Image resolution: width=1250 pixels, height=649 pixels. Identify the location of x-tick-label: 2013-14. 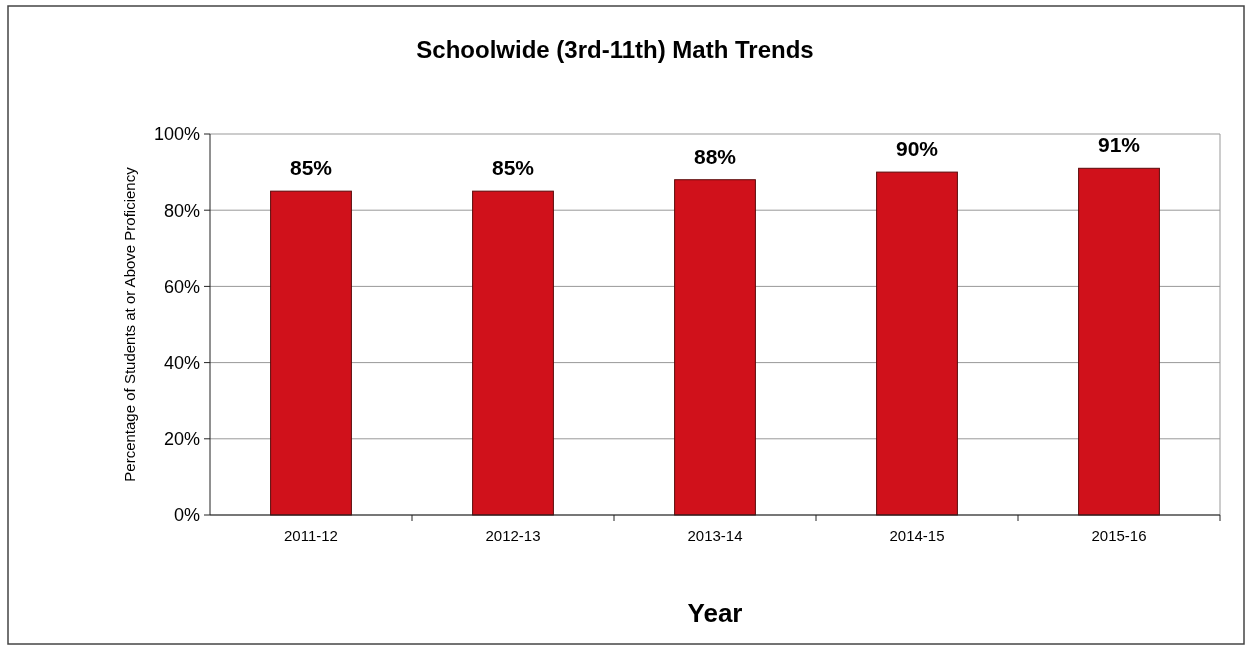
(715, 535).